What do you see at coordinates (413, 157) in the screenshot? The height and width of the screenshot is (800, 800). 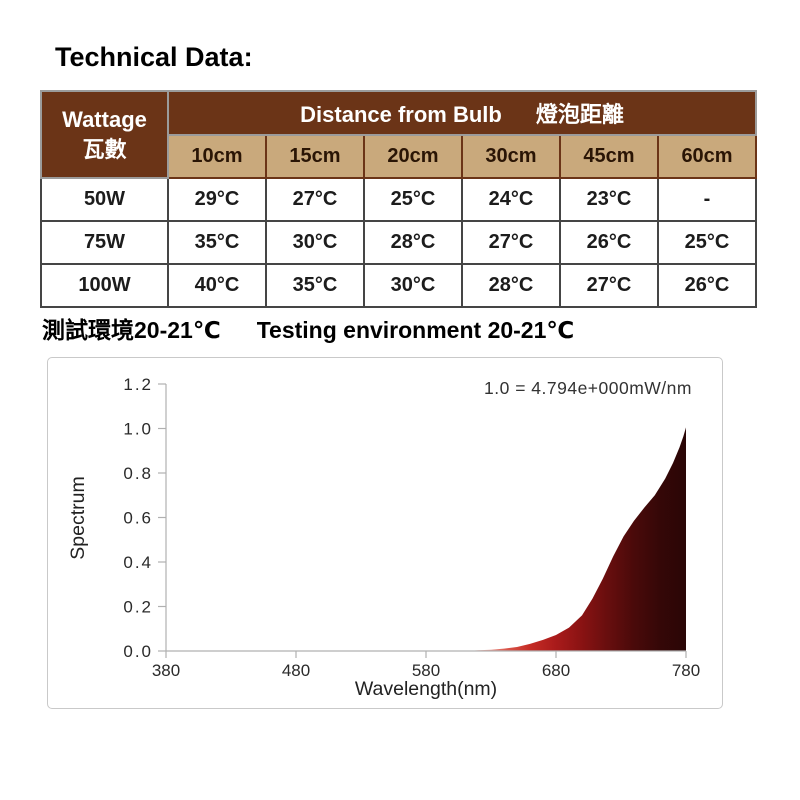 I see `col-header-20cm: 20cm` at bounding box center [413, 157].